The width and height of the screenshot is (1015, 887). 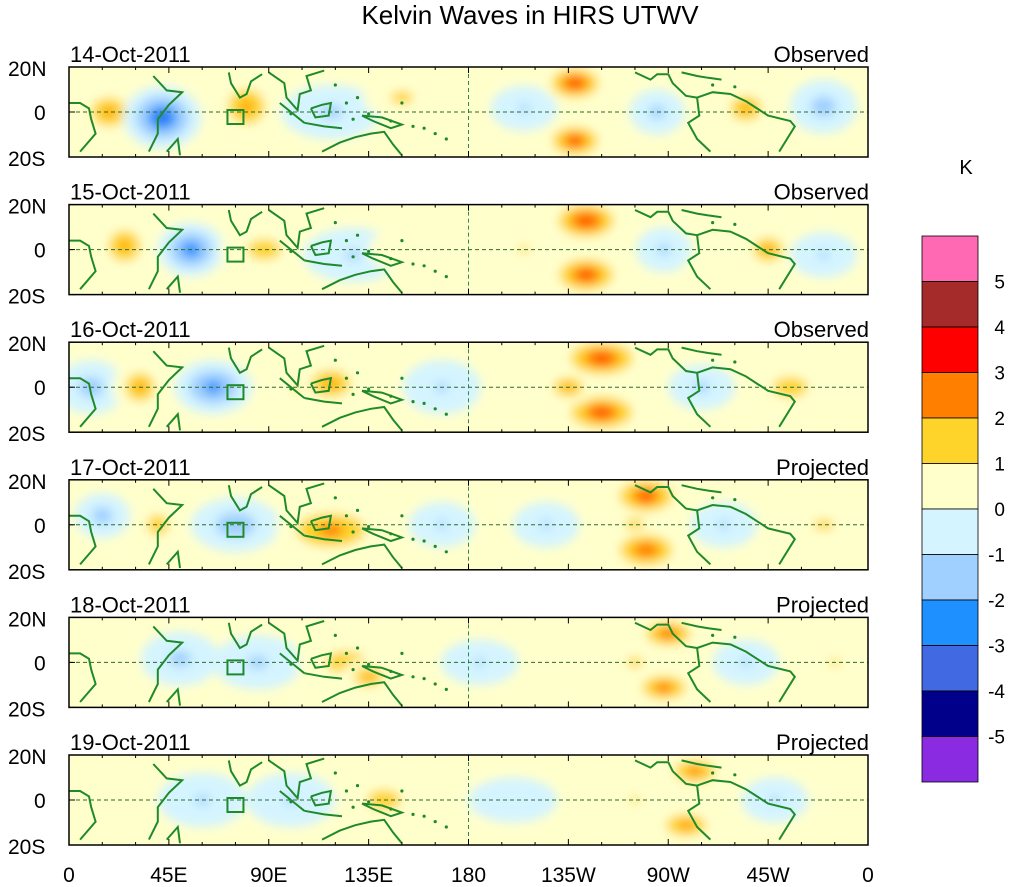 I want to click on x-tick-label: 180, so click(x=468, y=875).